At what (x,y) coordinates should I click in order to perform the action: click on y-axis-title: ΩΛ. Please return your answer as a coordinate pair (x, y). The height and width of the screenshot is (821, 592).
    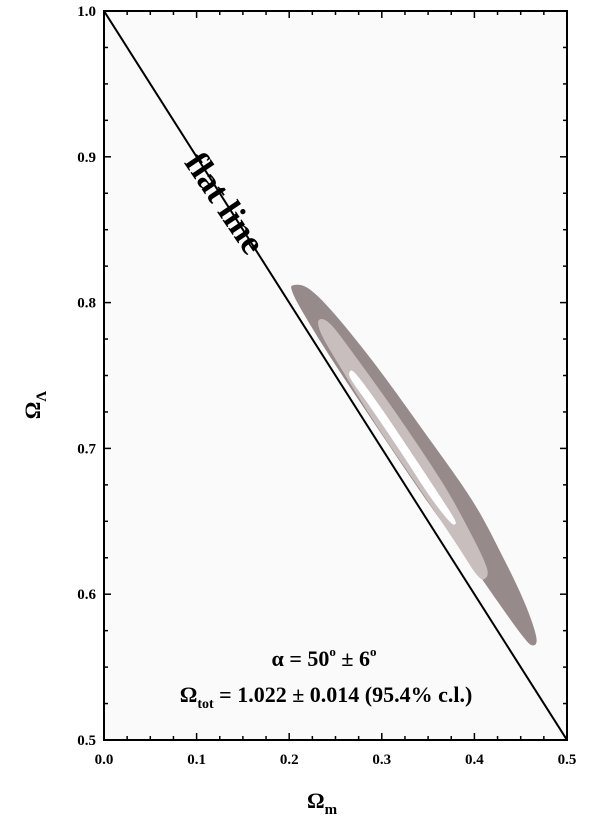
    Looking at the image, I should click on (35, 405).